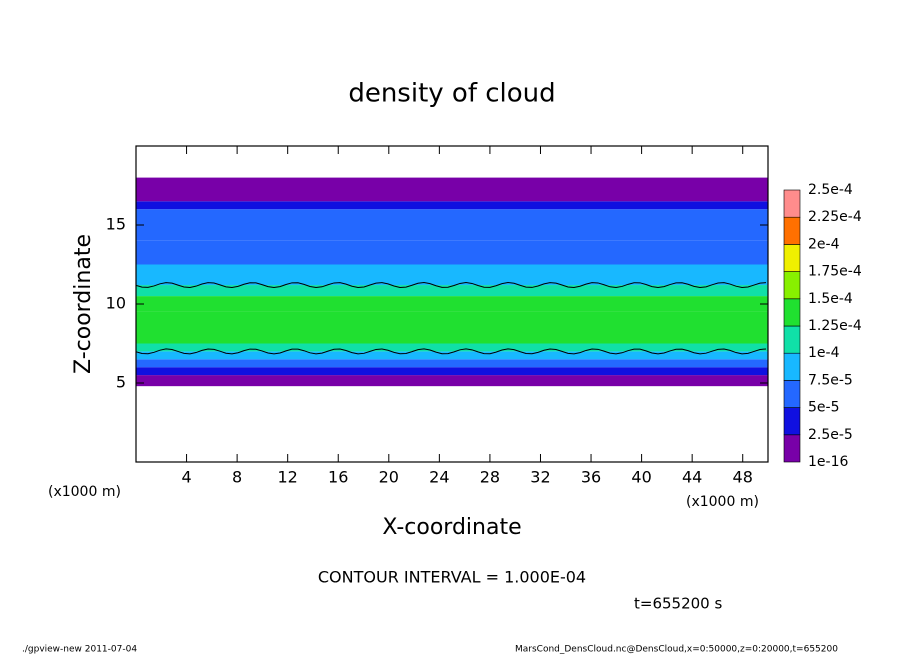  Describe the element at coordinates (591, 477) in the screenshot. I see `x-tick-label: 36` at that location.